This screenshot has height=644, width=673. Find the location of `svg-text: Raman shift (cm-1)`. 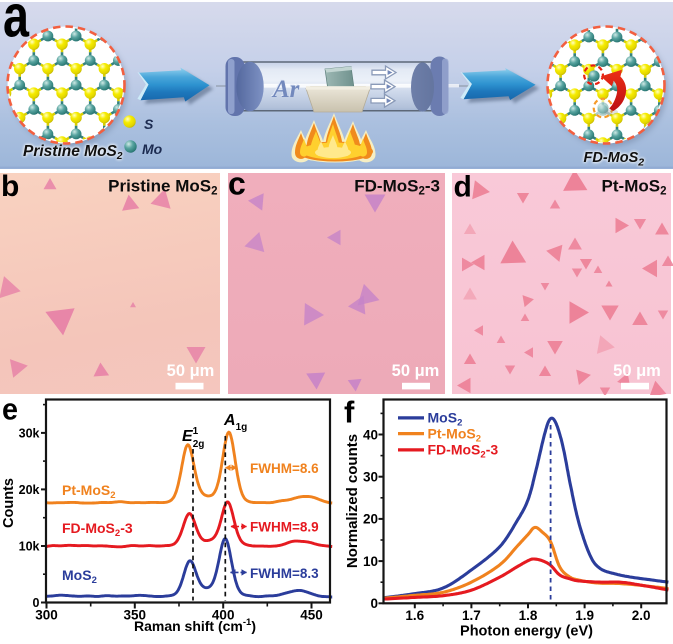

svg-text: Raman shift (cm-1) is located at coordinates (195, 625).